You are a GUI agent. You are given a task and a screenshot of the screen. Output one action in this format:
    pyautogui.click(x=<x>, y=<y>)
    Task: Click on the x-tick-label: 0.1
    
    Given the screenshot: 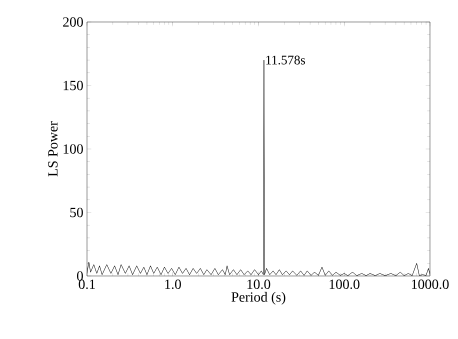 What is the action you would take?
    pyautogui.click(x=86, y=285)
    